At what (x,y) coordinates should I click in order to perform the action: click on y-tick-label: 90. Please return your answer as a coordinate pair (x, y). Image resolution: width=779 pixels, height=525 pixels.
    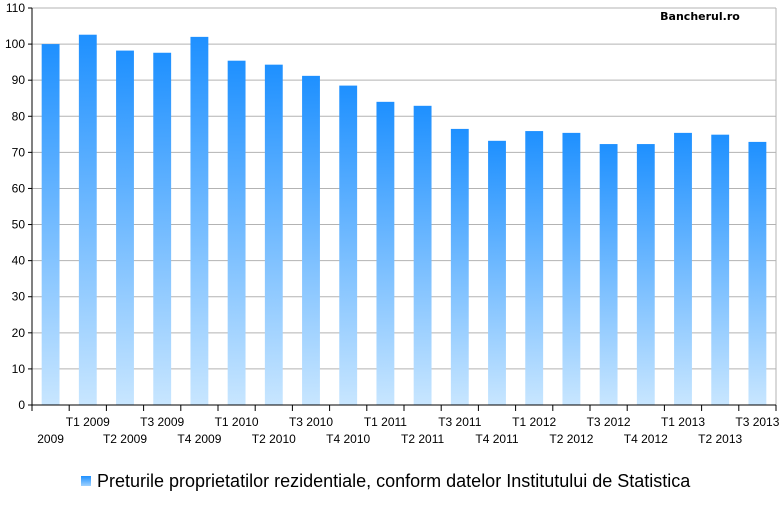
    Looking at the image, I should click on (19, 80).